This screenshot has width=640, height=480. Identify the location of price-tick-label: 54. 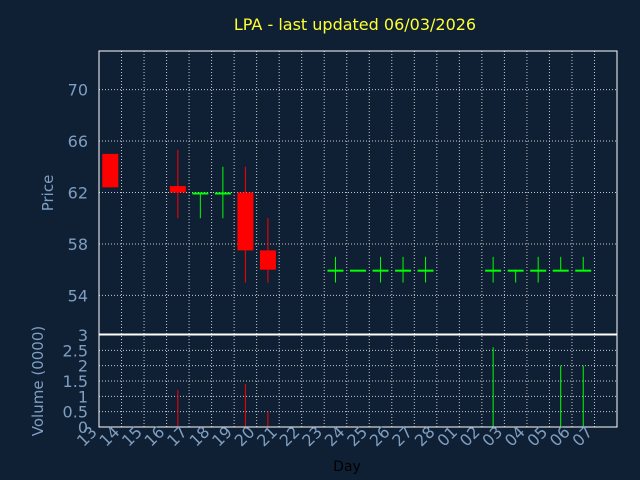
(78, 295).